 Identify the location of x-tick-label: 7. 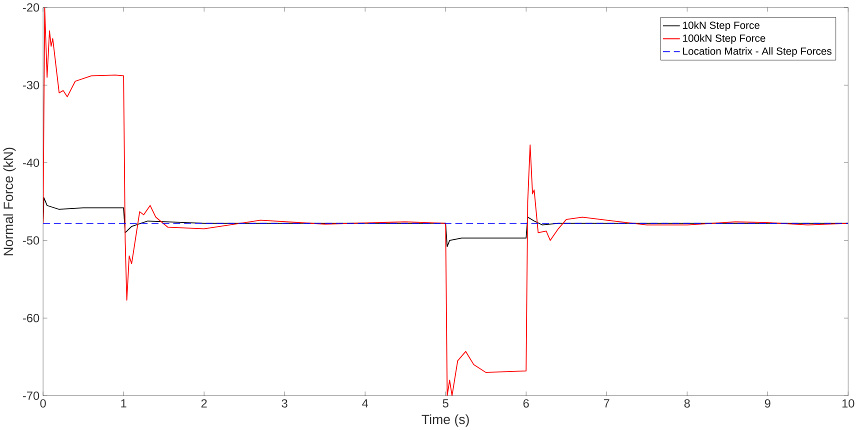
(607, 403).